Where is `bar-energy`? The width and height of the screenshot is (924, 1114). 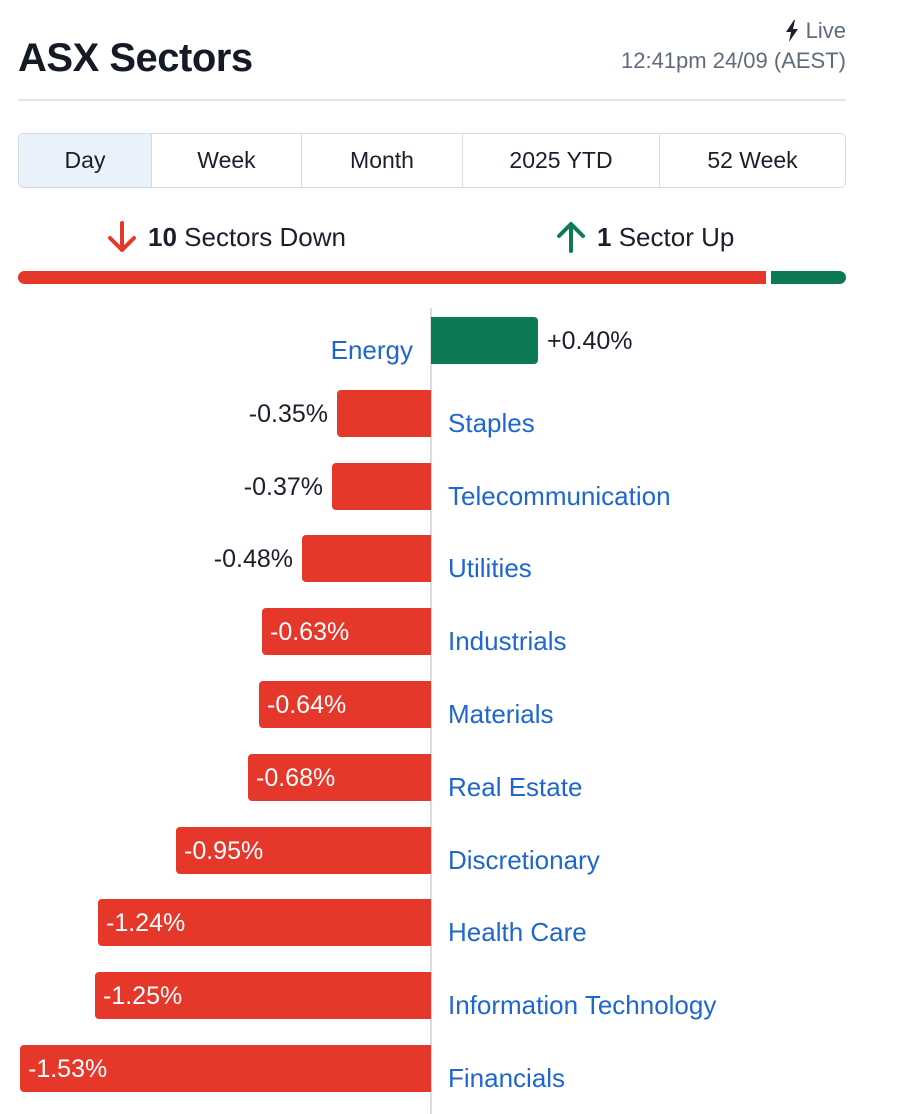 bar-energy is located at coordinates (484, 340).